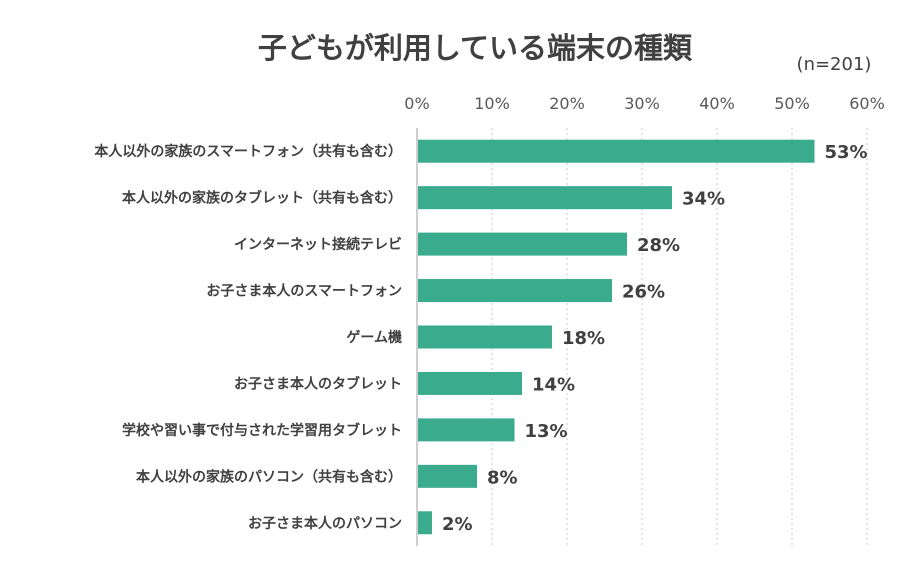 The width and height of the screenshot is (899, 572). Describe the element at coordinates (834, 64) in the screenshot. I see `sample-size-note: (n=201)` at that location.